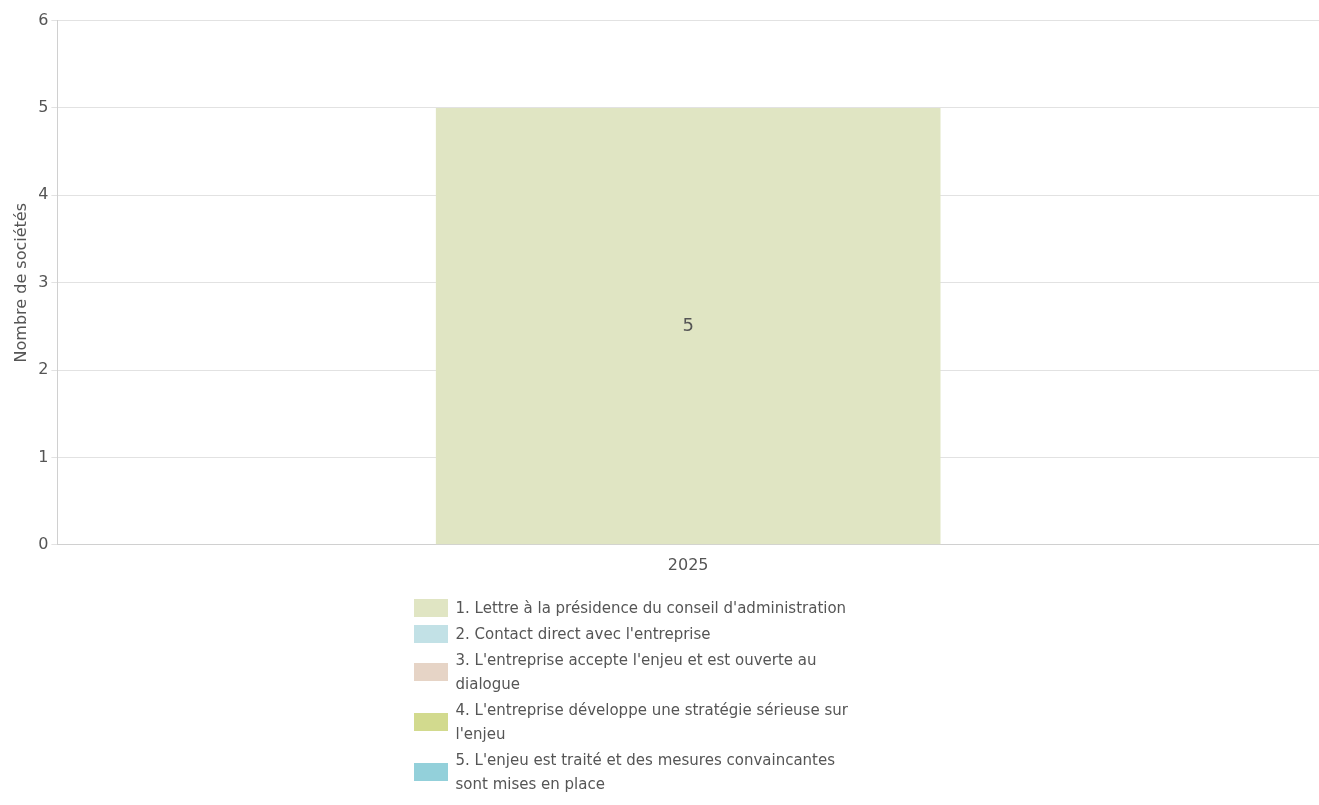  Describe the element at coordinates (688, 324) in the screenshot. I see `data-label: 5` at that location.